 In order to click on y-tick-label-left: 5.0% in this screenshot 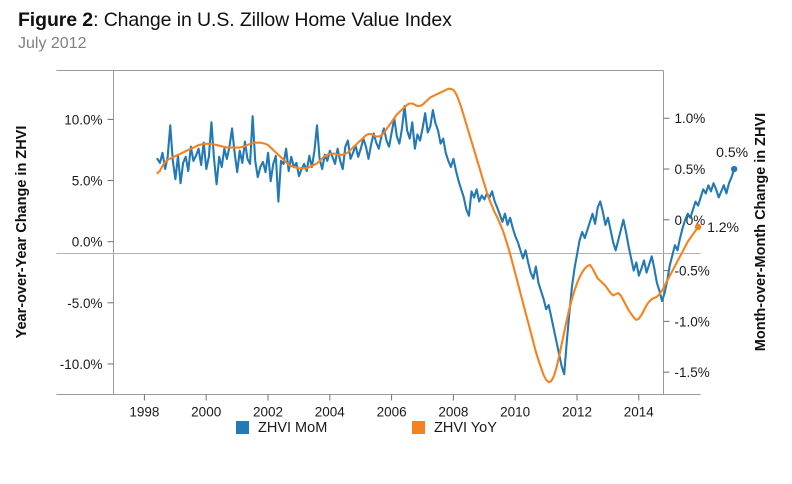, I will do `click(87, 181)`.